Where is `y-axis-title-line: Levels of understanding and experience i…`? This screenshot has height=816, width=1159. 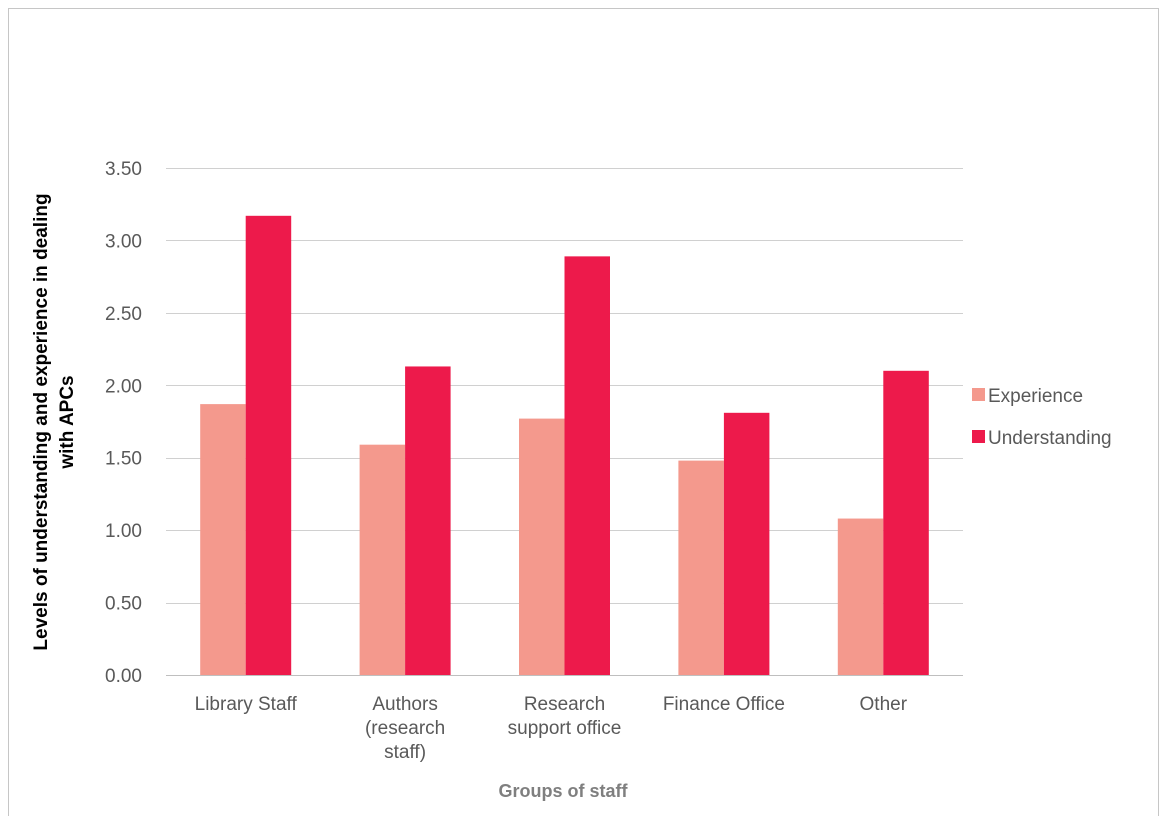 y-axis-title-line: Levels of understanding and experience i… is located at coordinates (41, 421).